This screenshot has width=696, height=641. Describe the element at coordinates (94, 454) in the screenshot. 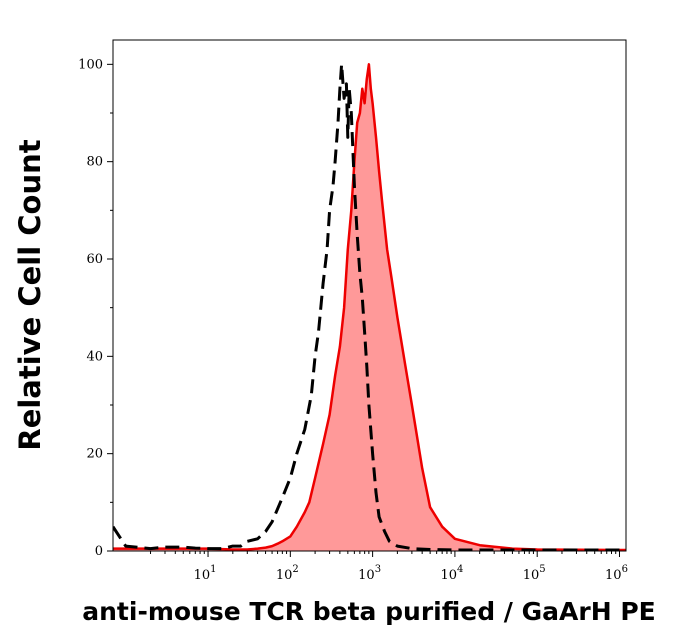

I see `y-tick-label: 20` at that location.